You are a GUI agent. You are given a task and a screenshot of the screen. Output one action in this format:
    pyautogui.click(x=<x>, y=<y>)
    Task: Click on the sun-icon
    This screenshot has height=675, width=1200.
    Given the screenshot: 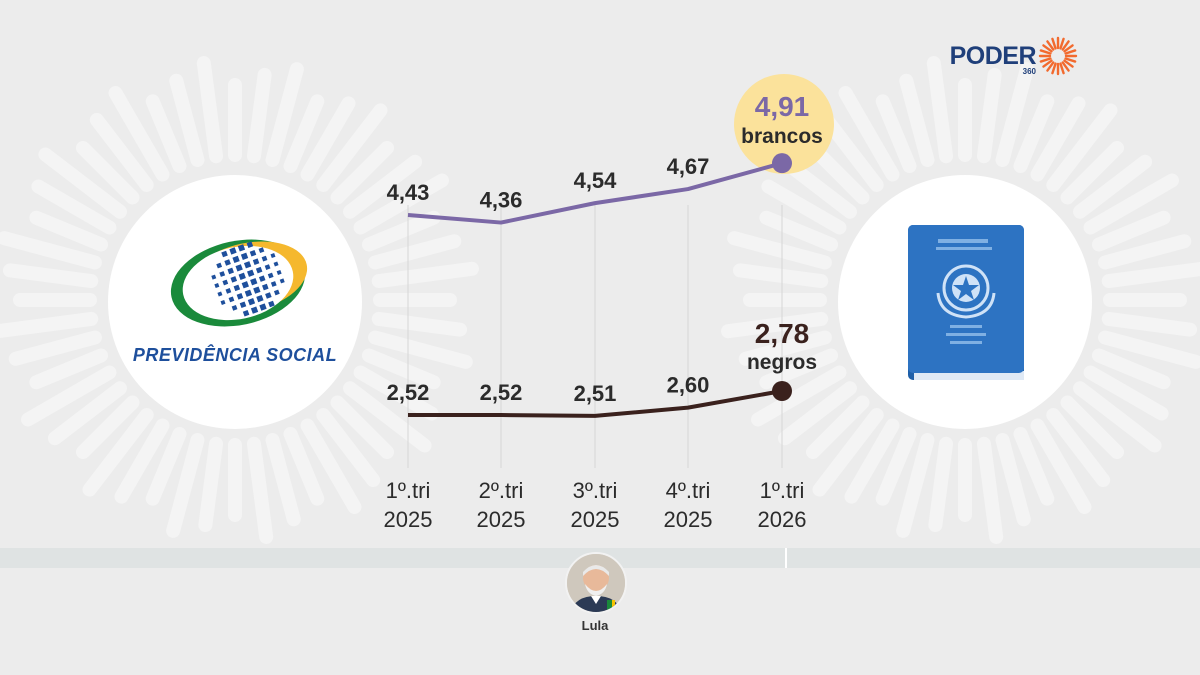 What is the action you would take?
    pyautogui.click(x=1058, y=56)
    